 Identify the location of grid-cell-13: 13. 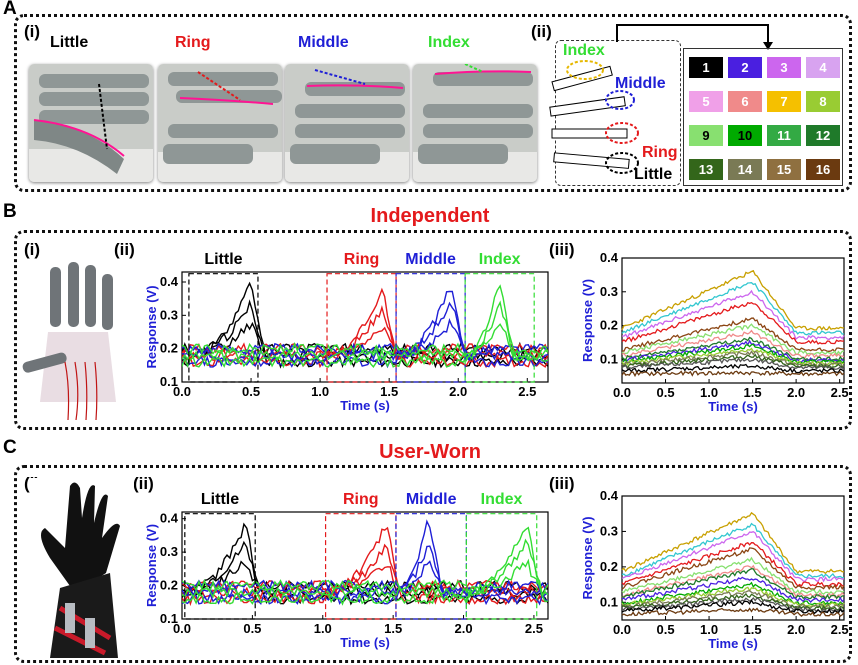
(706, 169).